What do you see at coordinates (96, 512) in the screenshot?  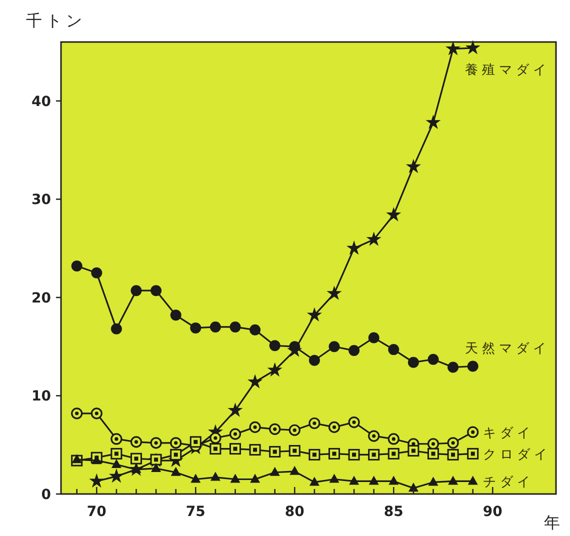 I see `x-tick-label: 70` at bounding box center [96, 512].